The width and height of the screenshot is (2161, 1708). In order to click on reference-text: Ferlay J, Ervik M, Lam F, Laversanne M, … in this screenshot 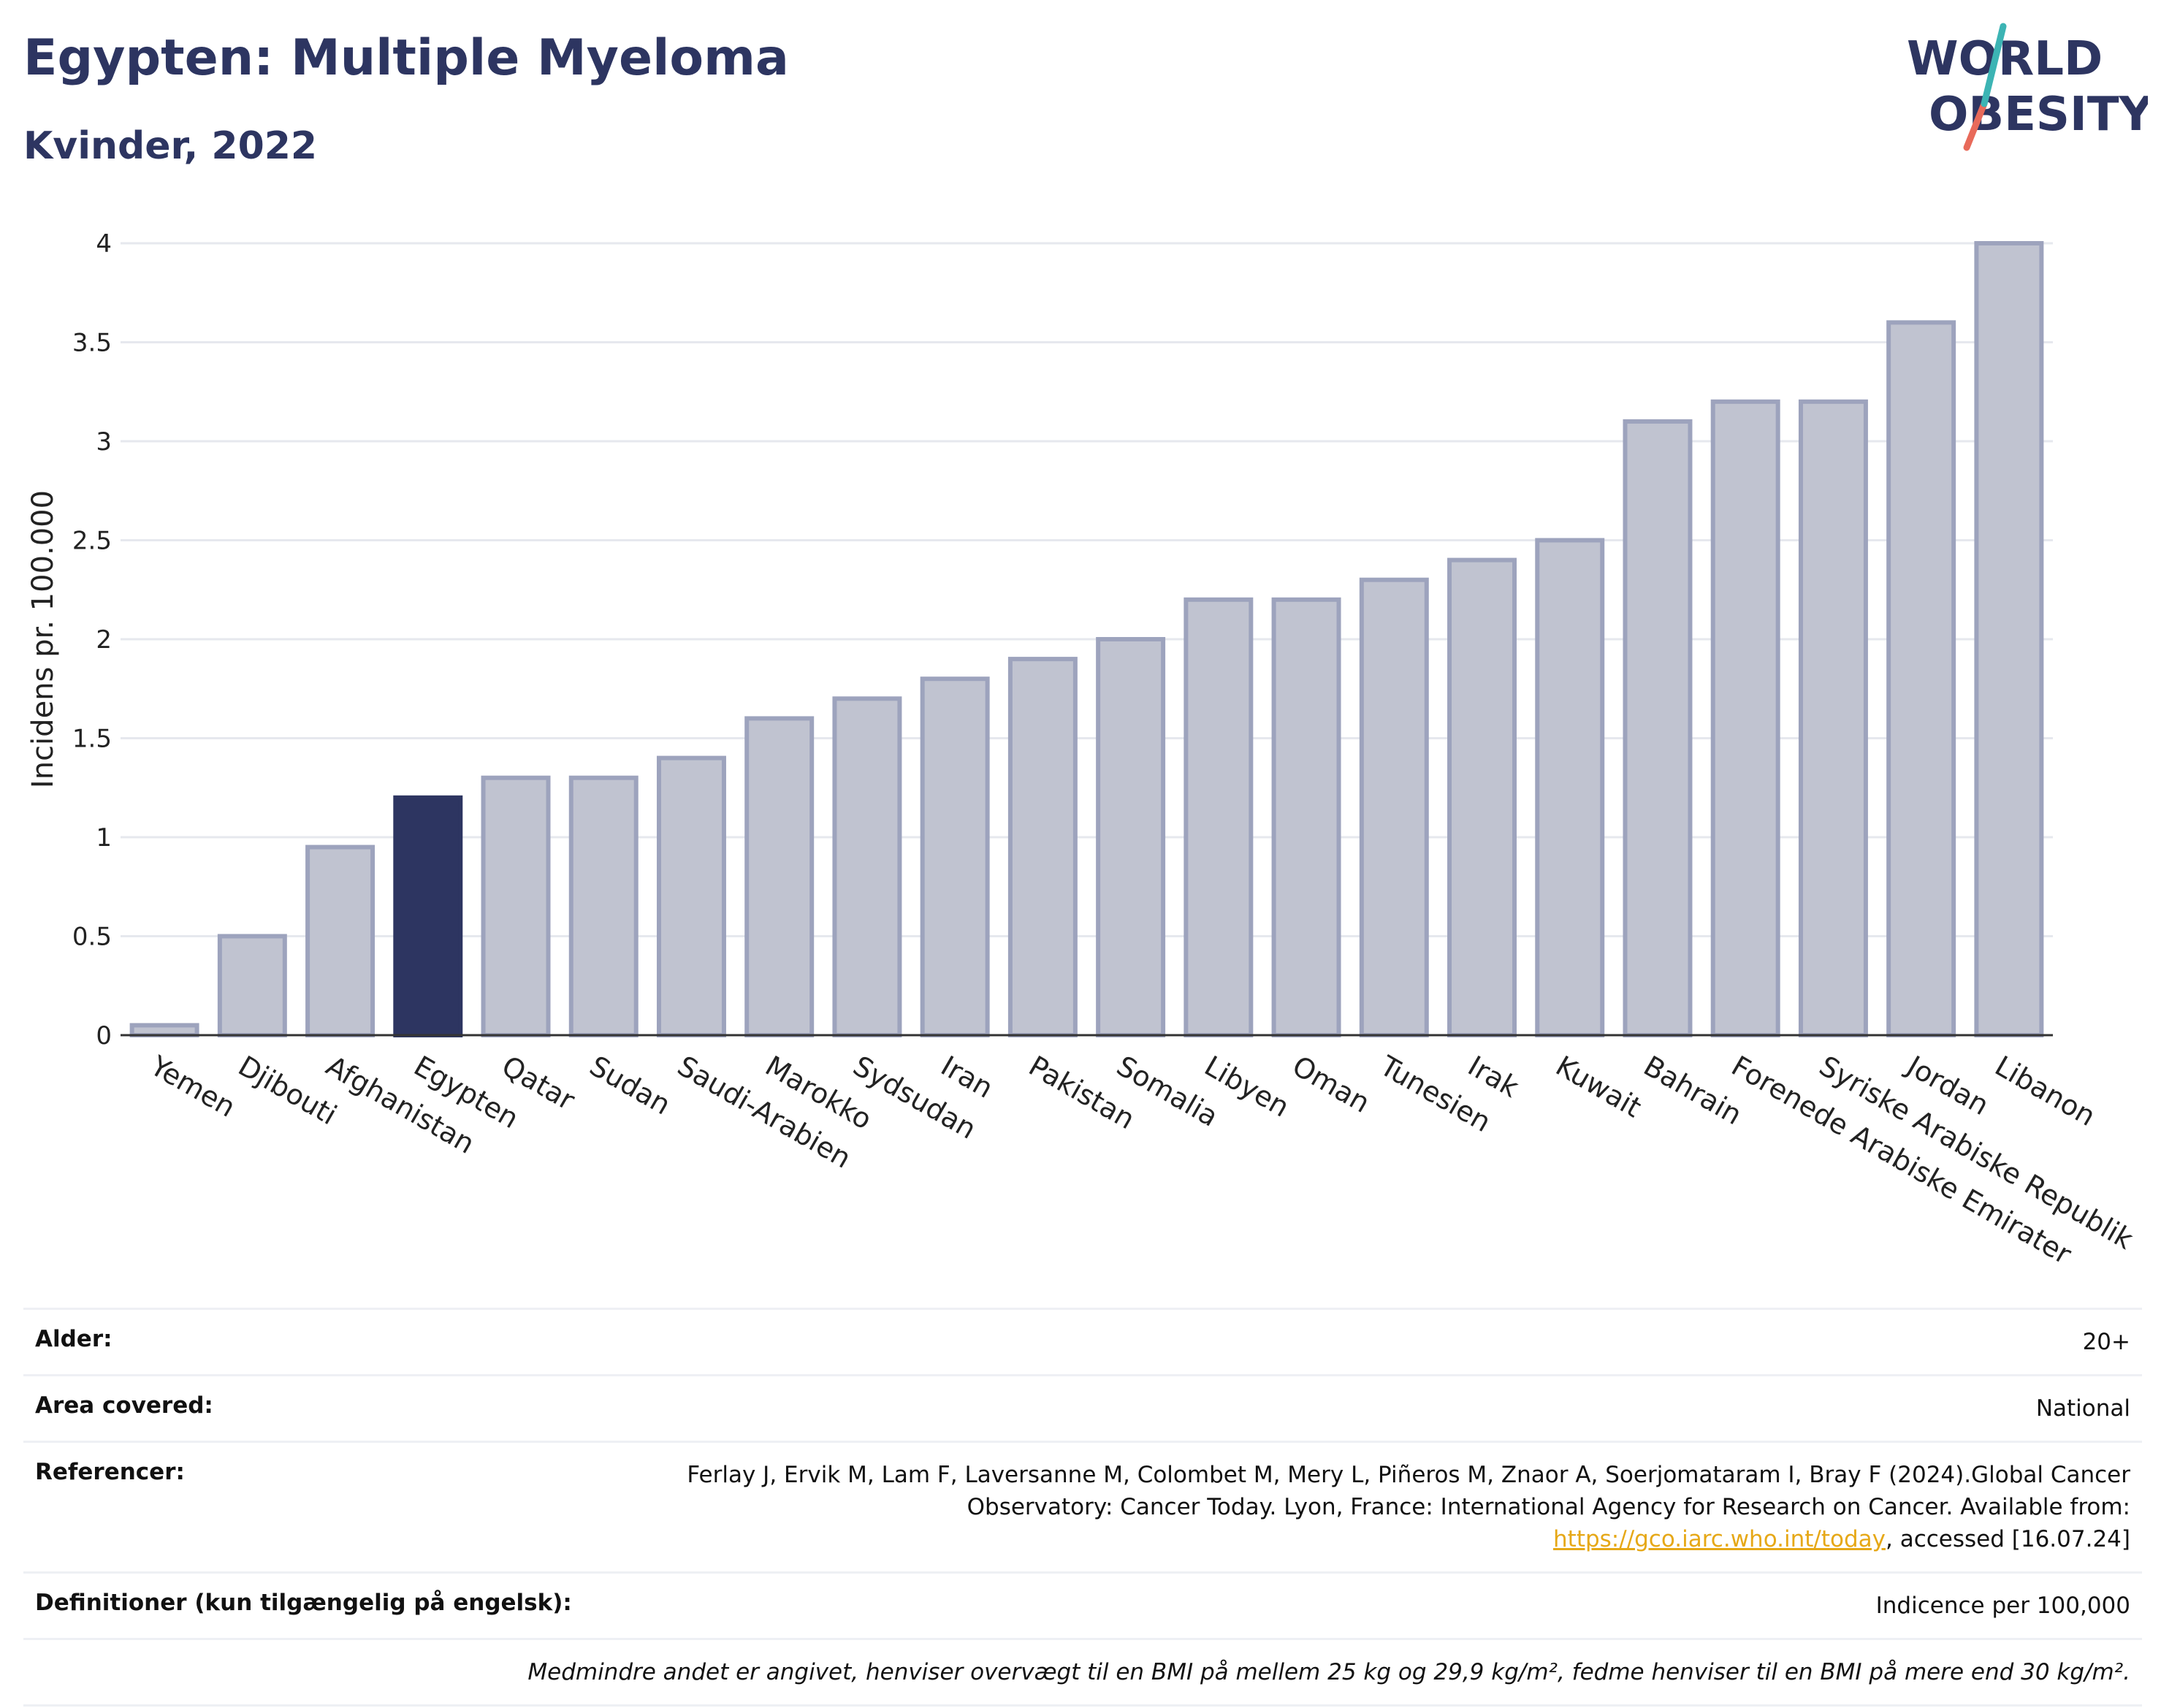, I will do `click(1408, 1491)`.